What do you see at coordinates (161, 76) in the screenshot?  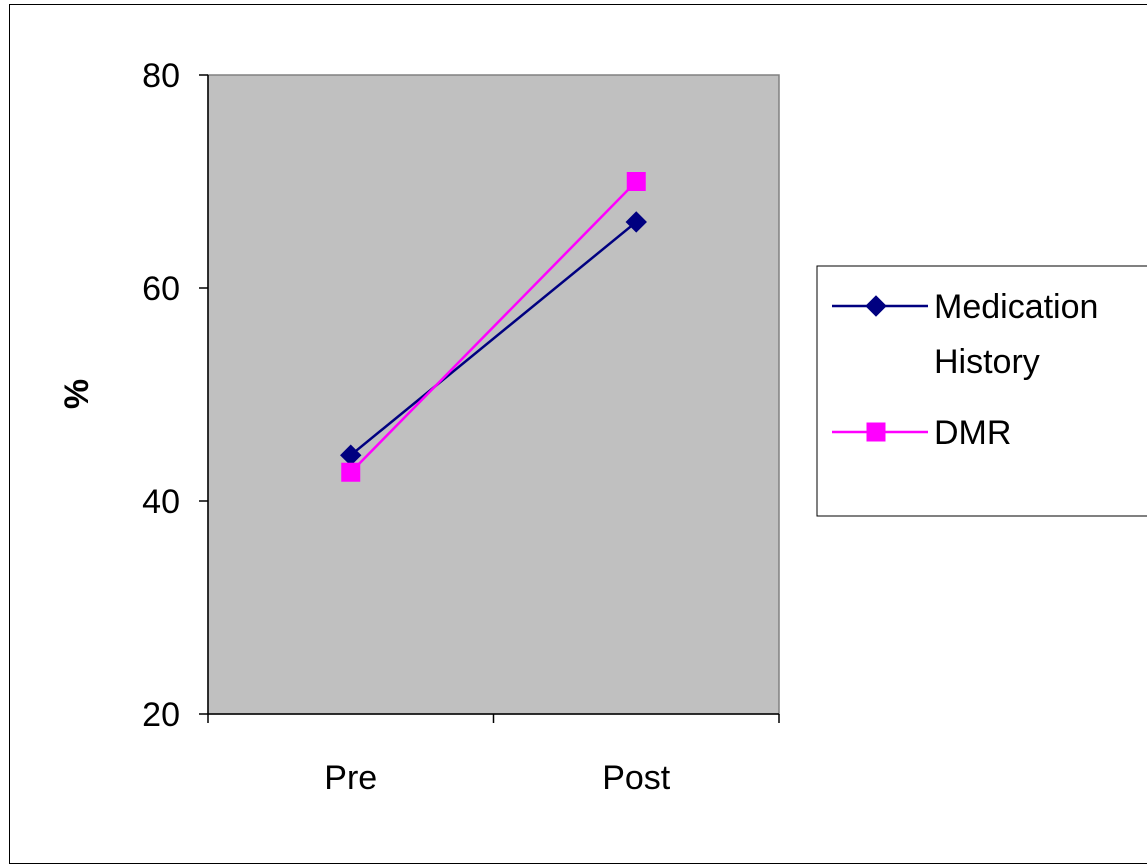 I see `y-tick-label: 80` at bounding box center [161, 76].